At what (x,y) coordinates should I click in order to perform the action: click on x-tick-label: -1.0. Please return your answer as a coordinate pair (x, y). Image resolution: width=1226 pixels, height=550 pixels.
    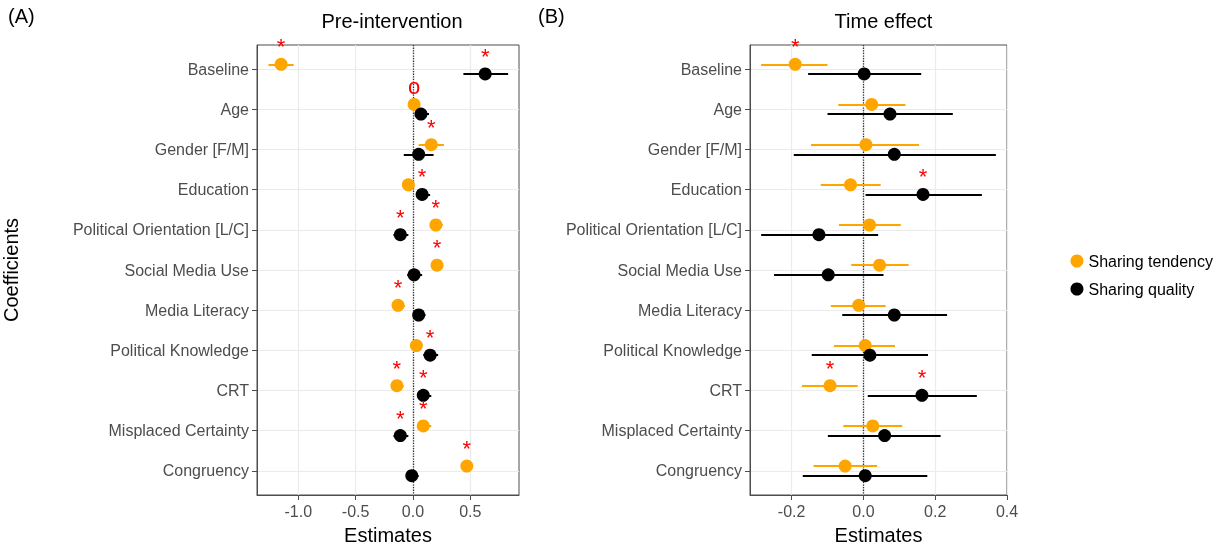
    Looking at the image, I should click on (298, 511).